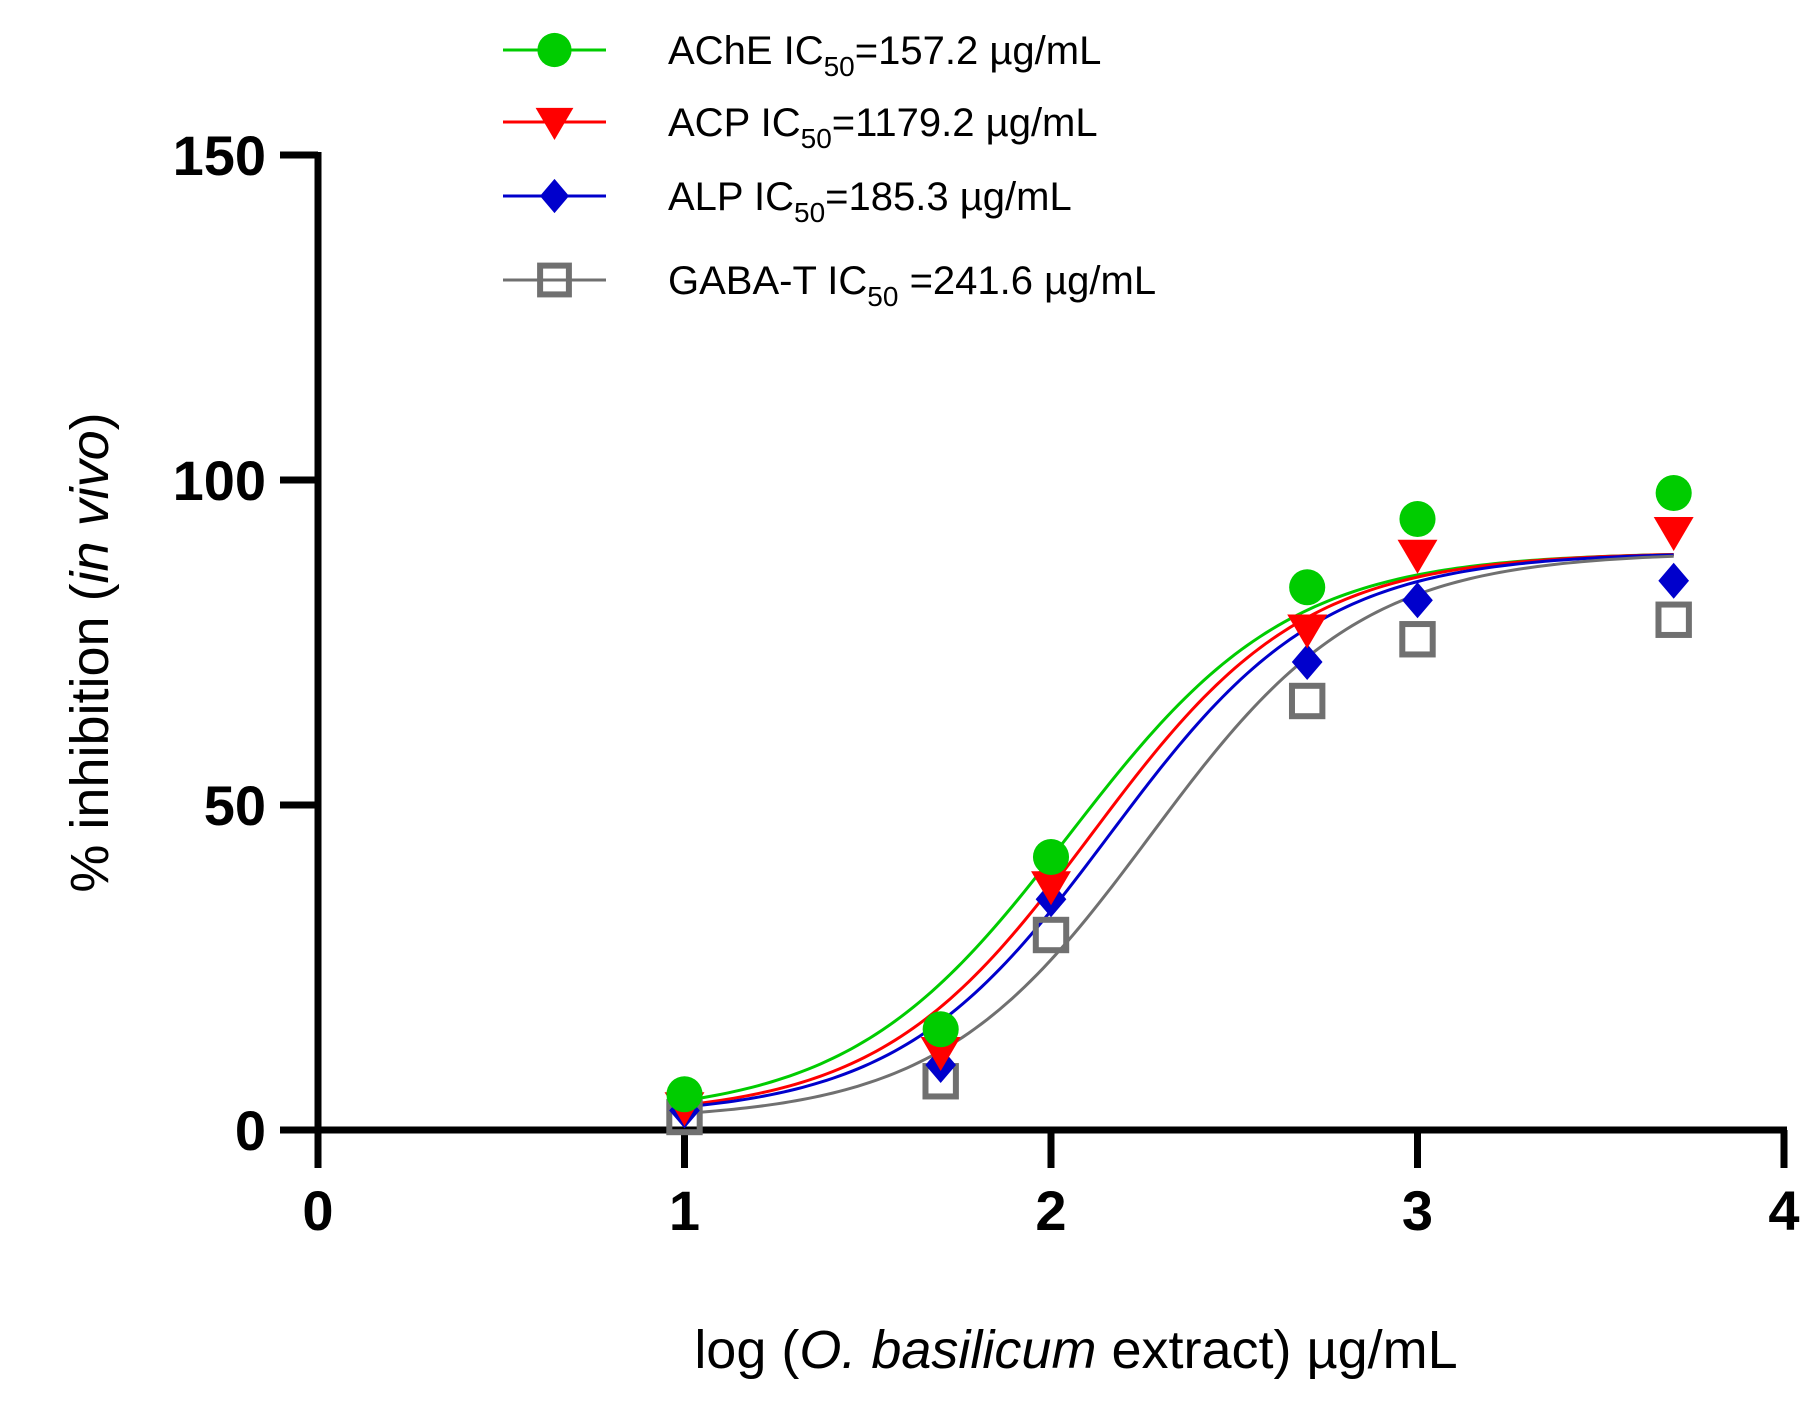 Image resolution: width=1819 pixels, height=1412 pixels. What do you see at coordinates (1783, 1210) in the screenshot?
I see `x-tick-label: 4` at bounding box center [1783, 1210].